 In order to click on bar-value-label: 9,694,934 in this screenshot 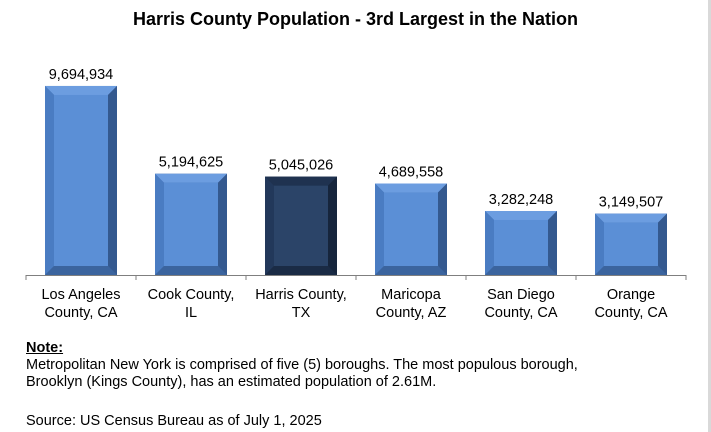, I will do `click(81, 75)`.